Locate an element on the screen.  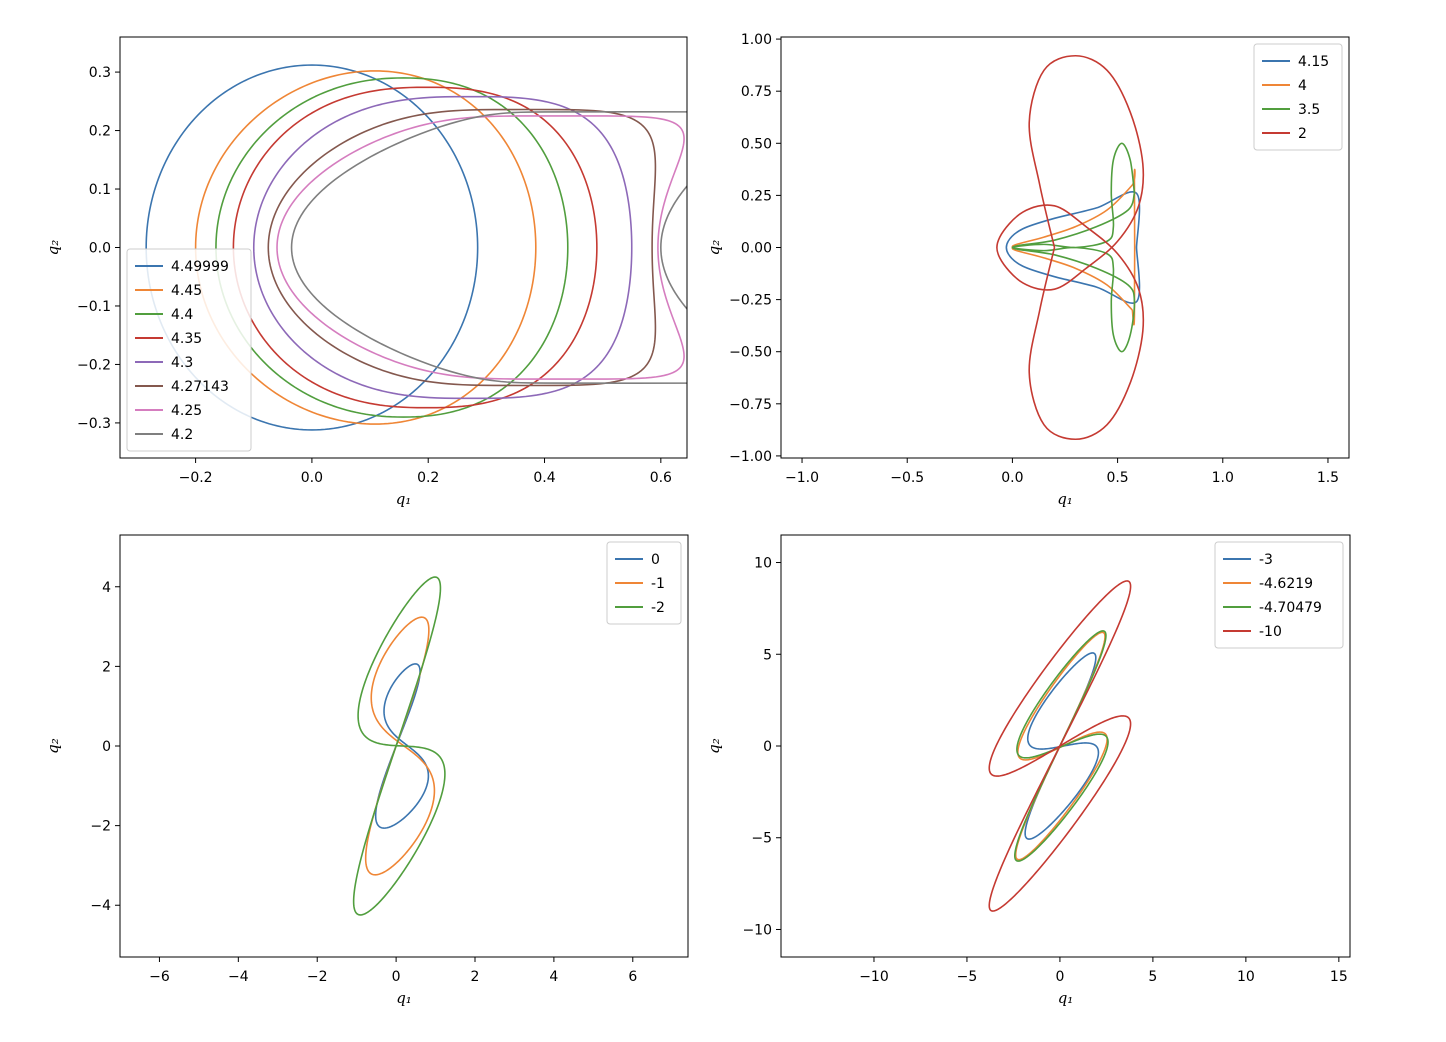
x-tick-label: 10 is located at coordinates (1246, 977).